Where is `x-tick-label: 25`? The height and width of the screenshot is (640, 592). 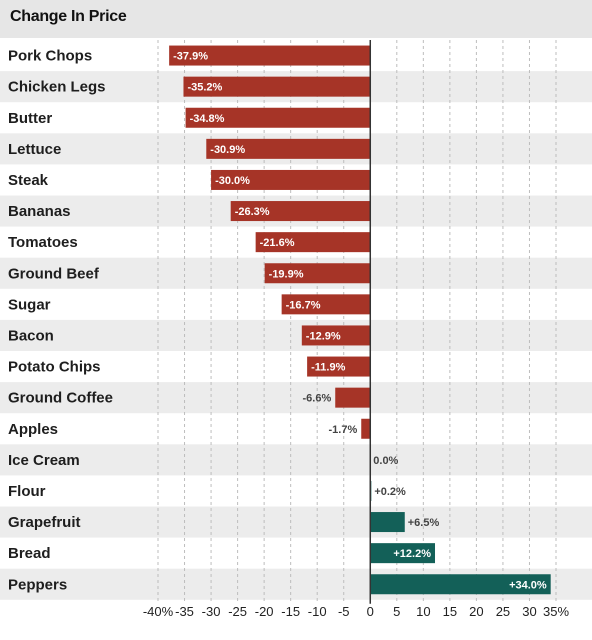
x-tick-label: 25 is located at coordinates (503, 611).